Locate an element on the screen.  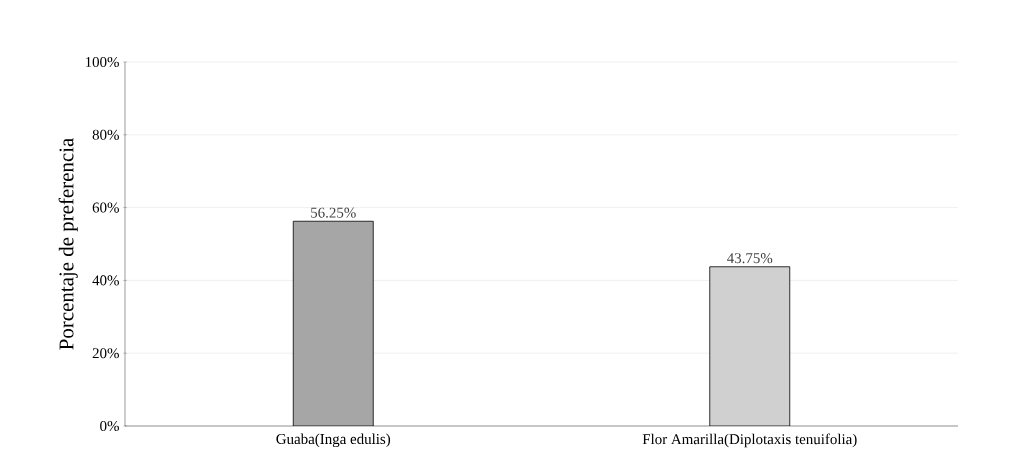
data-label: 43.75% is located at coordinates (750, 258).